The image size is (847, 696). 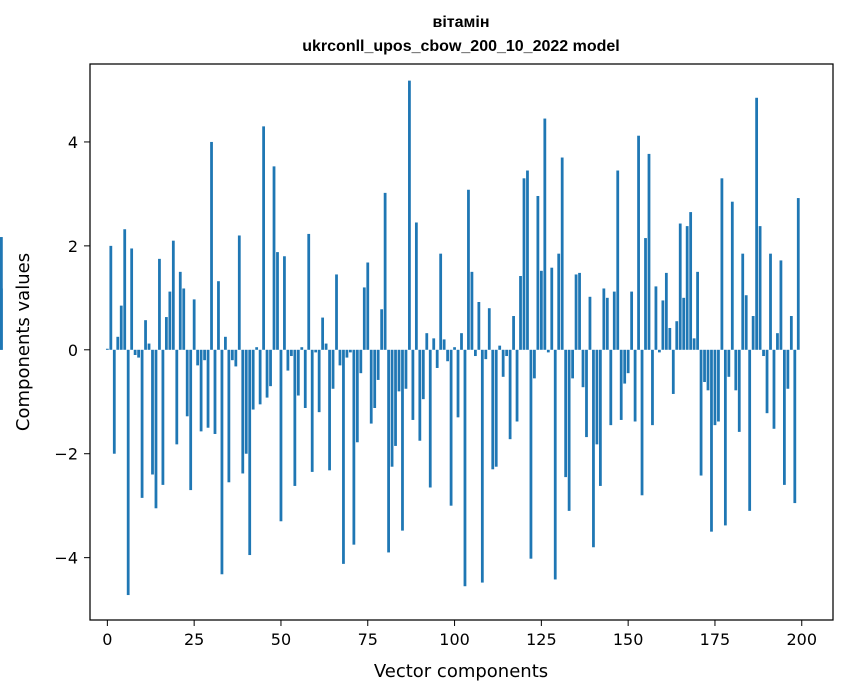 I want to click on y-tick-label: 2, so click(x=73, y=246).